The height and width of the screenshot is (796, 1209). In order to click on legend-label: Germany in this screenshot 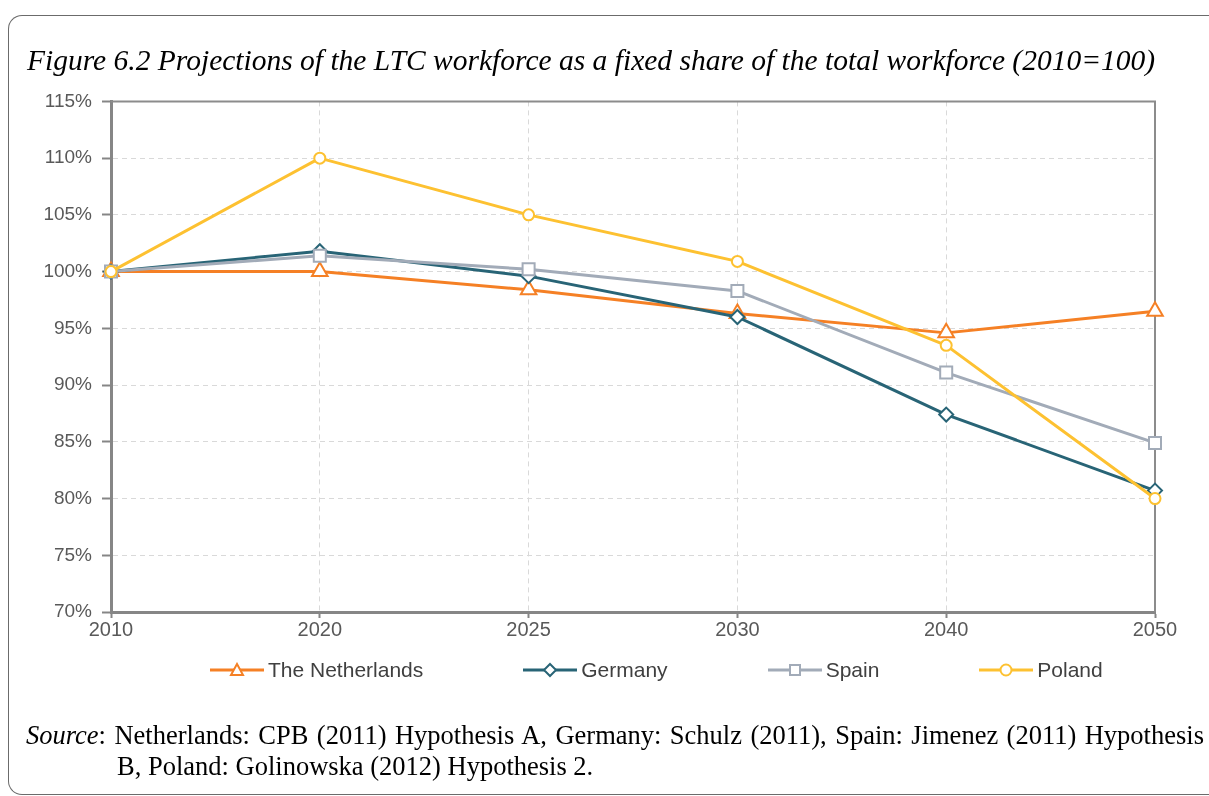, I will do `click(624, 670)`.